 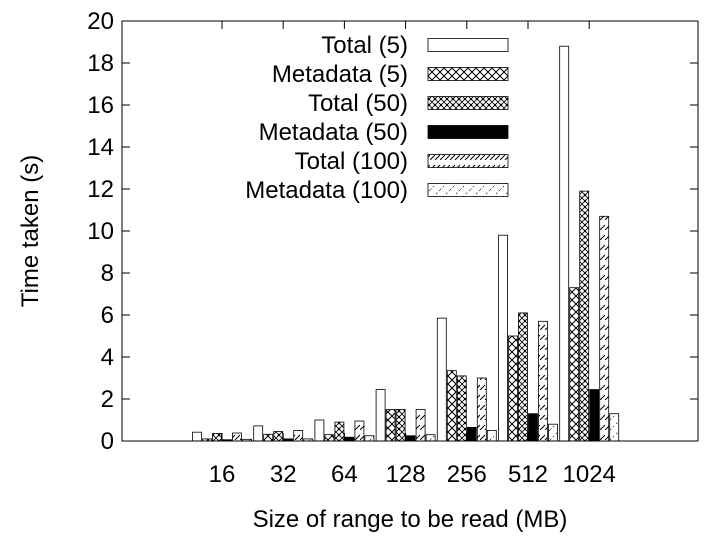 What do you see at coordinates (107, 399) in the screenshot?
I see `y-tick-label: 2` at bounding box center [107, 399].